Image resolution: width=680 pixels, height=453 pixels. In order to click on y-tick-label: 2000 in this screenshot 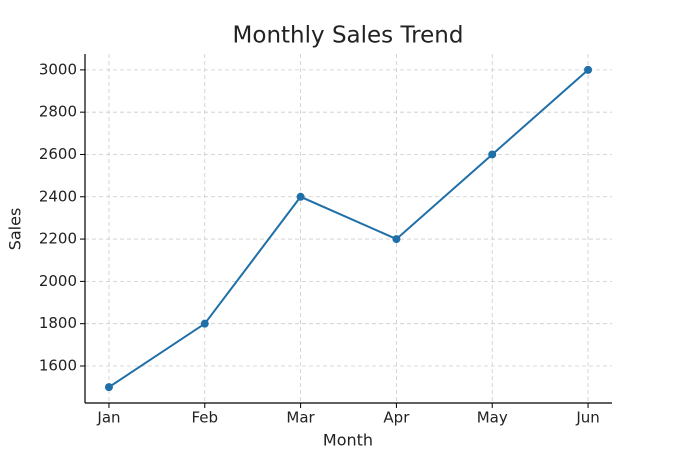, I will do `click(58, 281)`.